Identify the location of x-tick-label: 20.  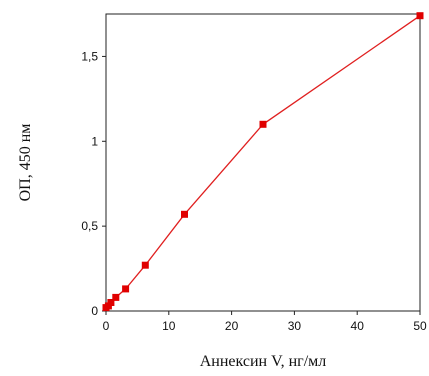
(232, 326).